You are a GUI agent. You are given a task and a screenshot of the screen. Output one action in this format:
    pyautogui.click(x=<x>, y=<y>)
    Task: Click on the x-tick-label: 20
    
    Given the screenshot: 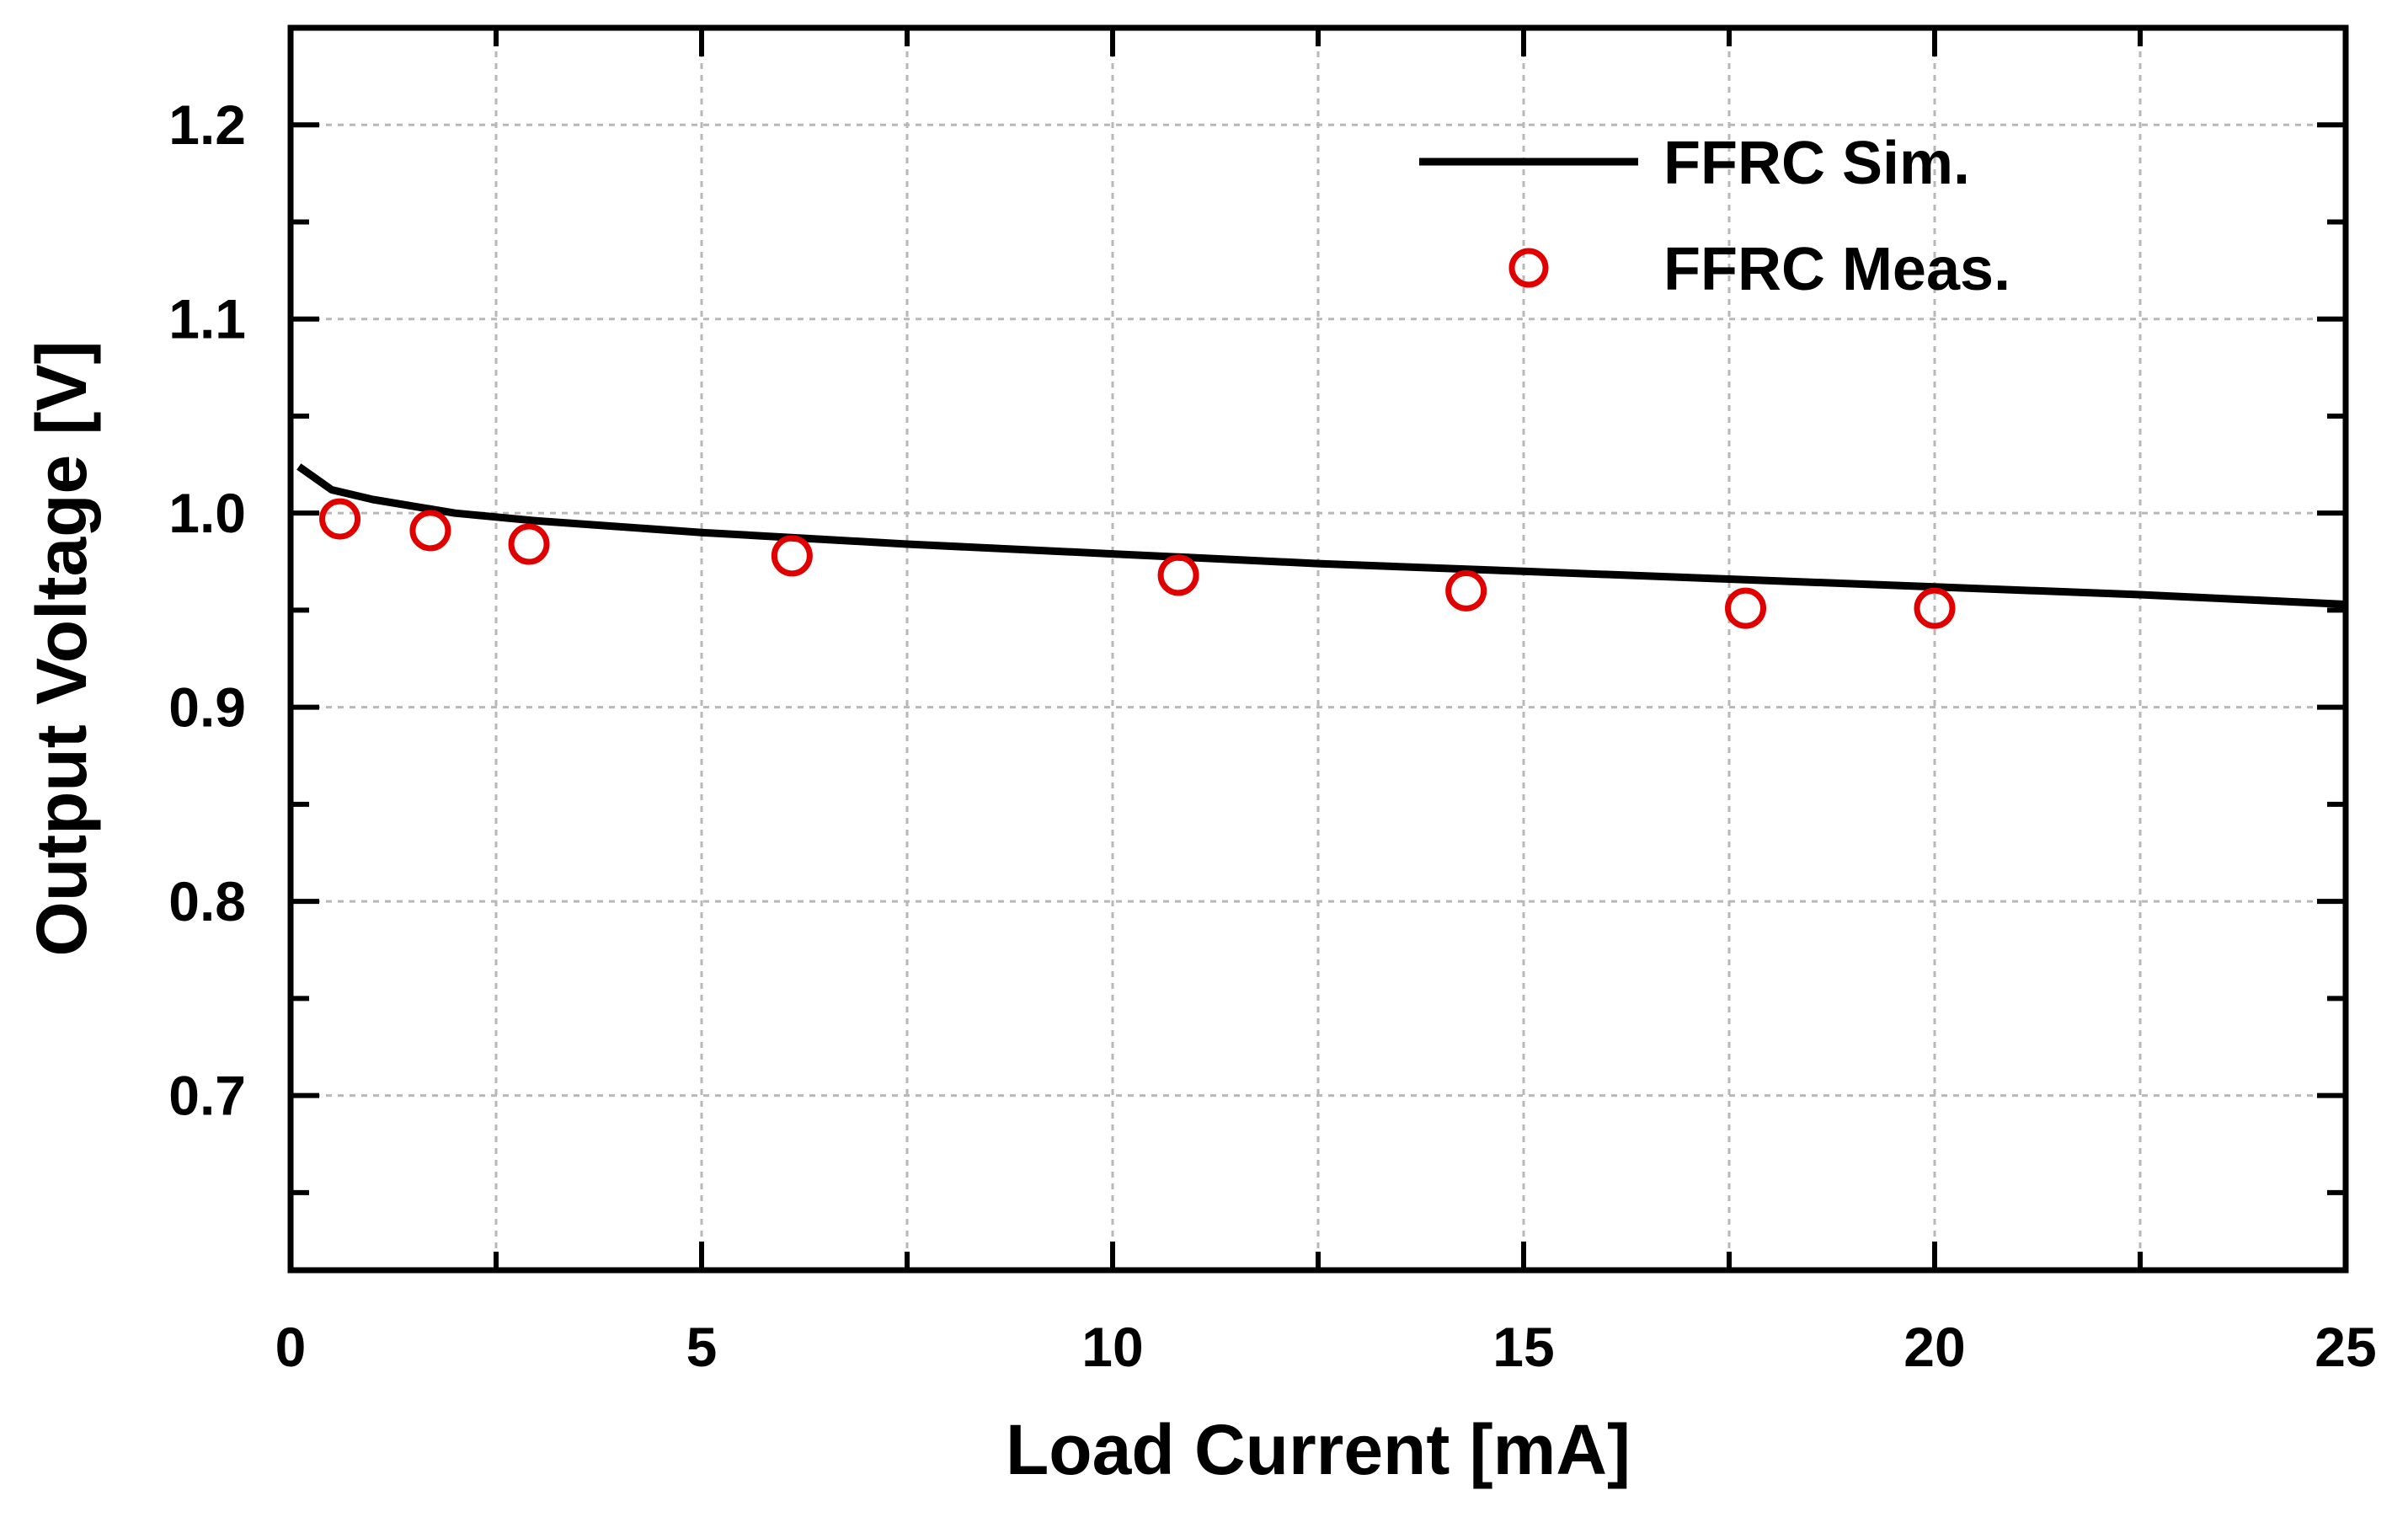 What is the action you would take?
    pyautogui.click(x=1934, y=1347)
    